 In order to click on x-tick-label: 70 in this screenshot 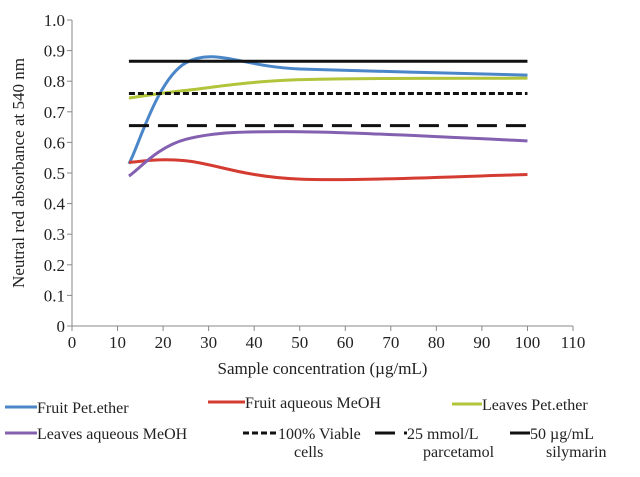, I will do `click(390, 342)`.